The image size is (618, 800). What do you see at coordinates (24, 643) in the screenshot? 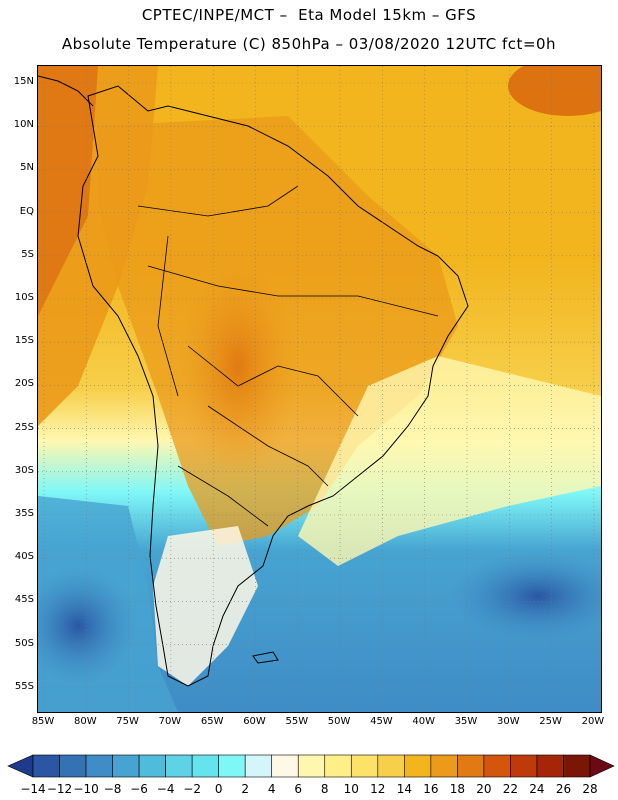
I see `latitude-label: 50S` at bounding box center [24, 643].